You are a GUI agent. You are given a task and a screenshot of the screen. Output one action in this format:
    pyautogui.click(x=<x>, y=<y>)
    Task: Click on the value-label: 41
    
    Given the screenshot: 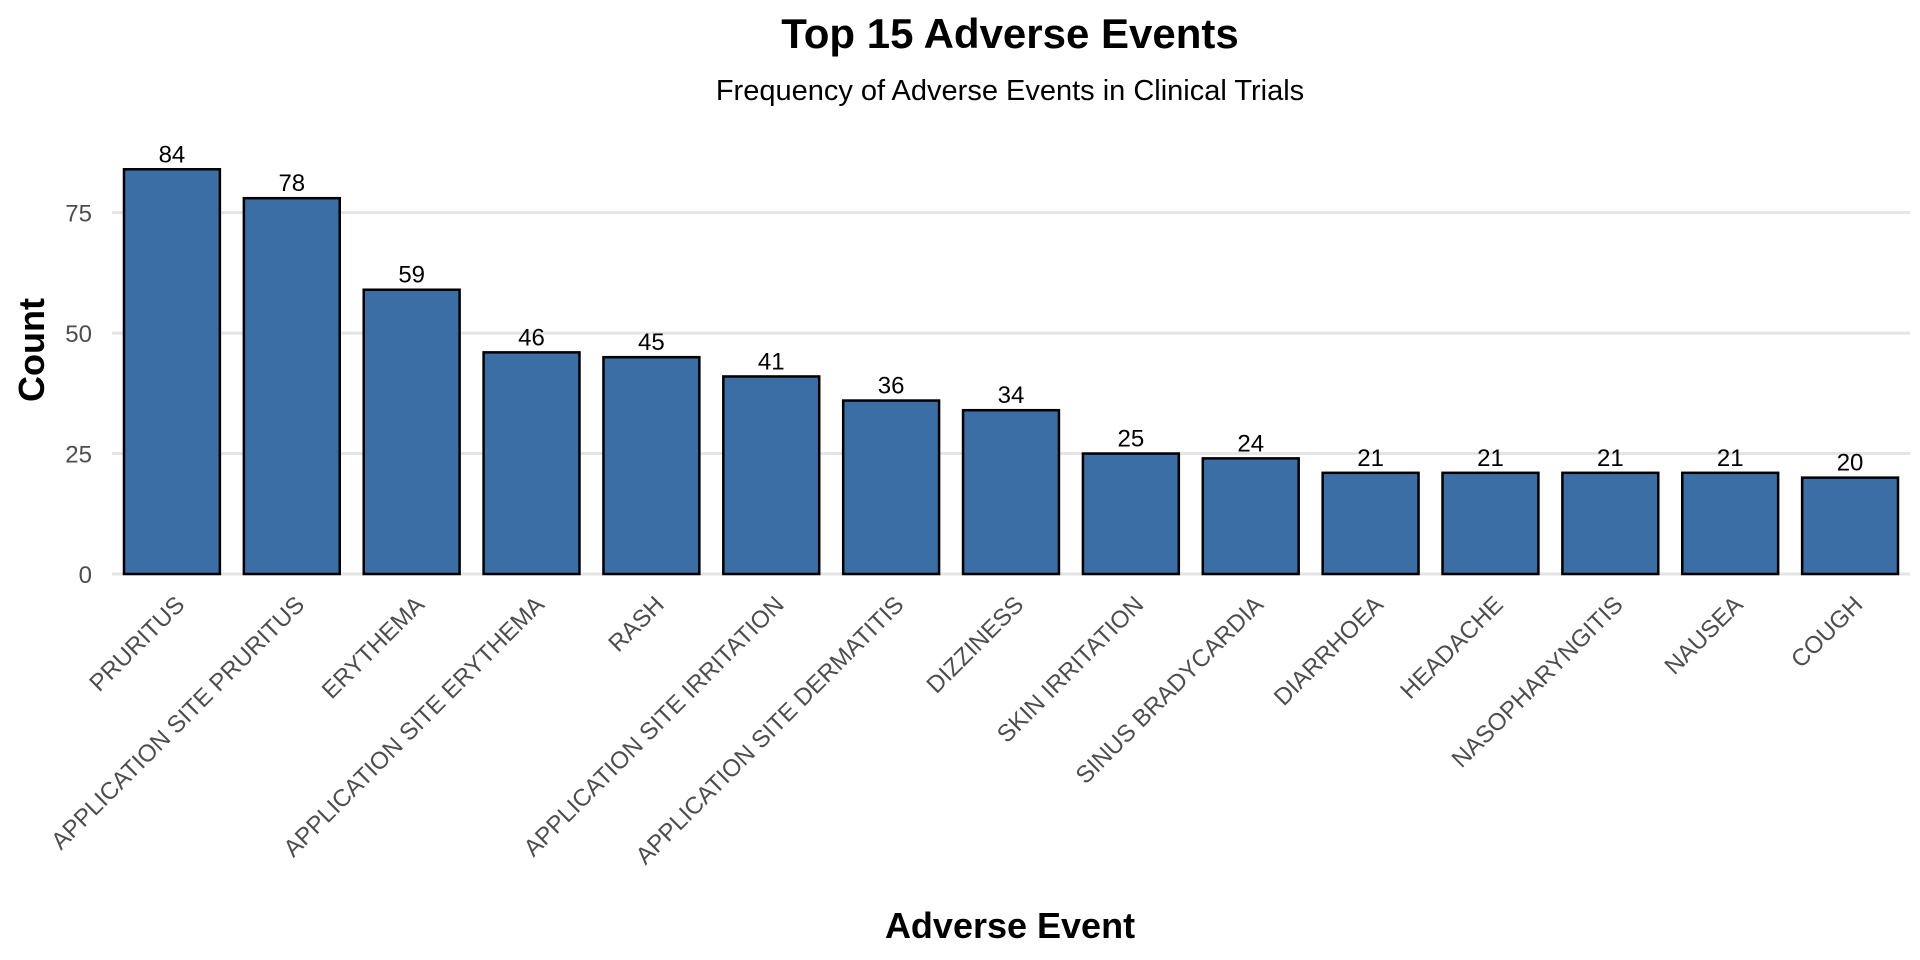 What is the action you would take?
    pyautogui.click(x=771, y=361)
    